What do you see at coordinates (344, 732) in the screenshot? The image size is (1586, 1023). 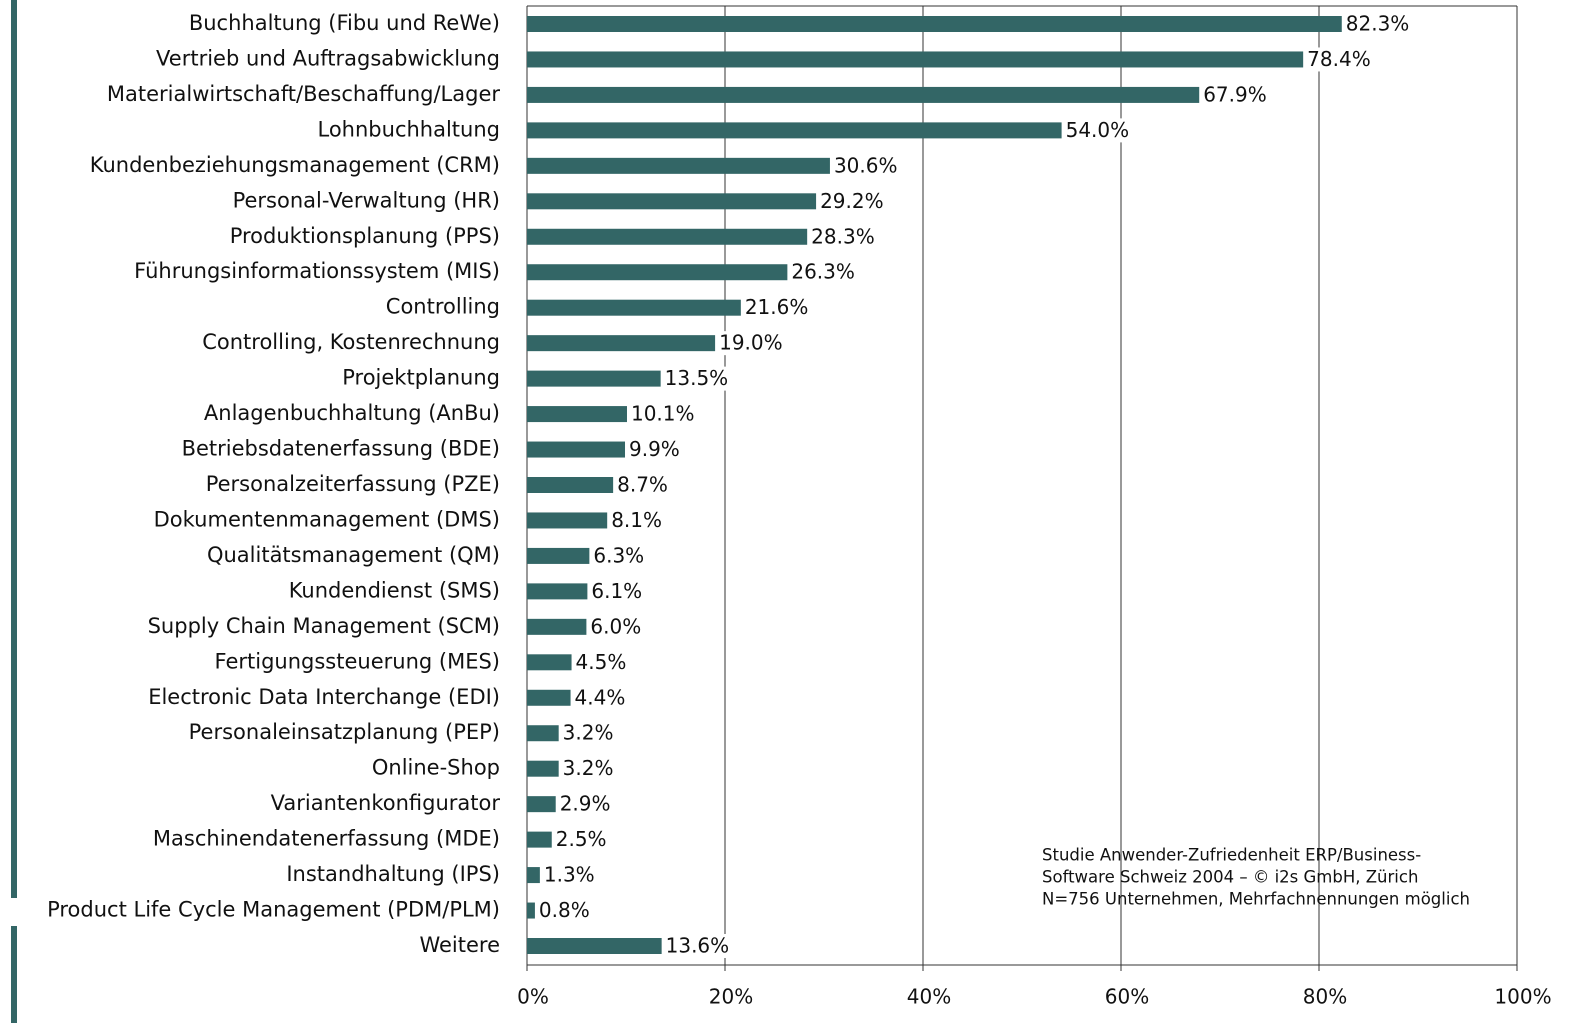 I see `category-label: Personaleinsatzplanung (PEP)` at bounding box center [344, 732].